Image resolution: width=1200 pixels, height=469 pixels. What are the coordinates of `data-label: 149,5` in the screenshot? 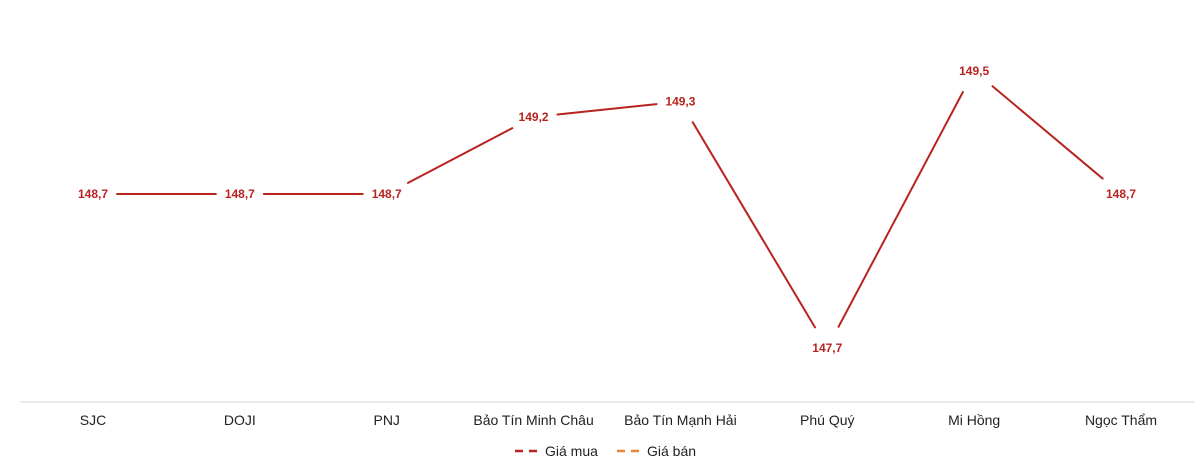 It's located at (974, 71).